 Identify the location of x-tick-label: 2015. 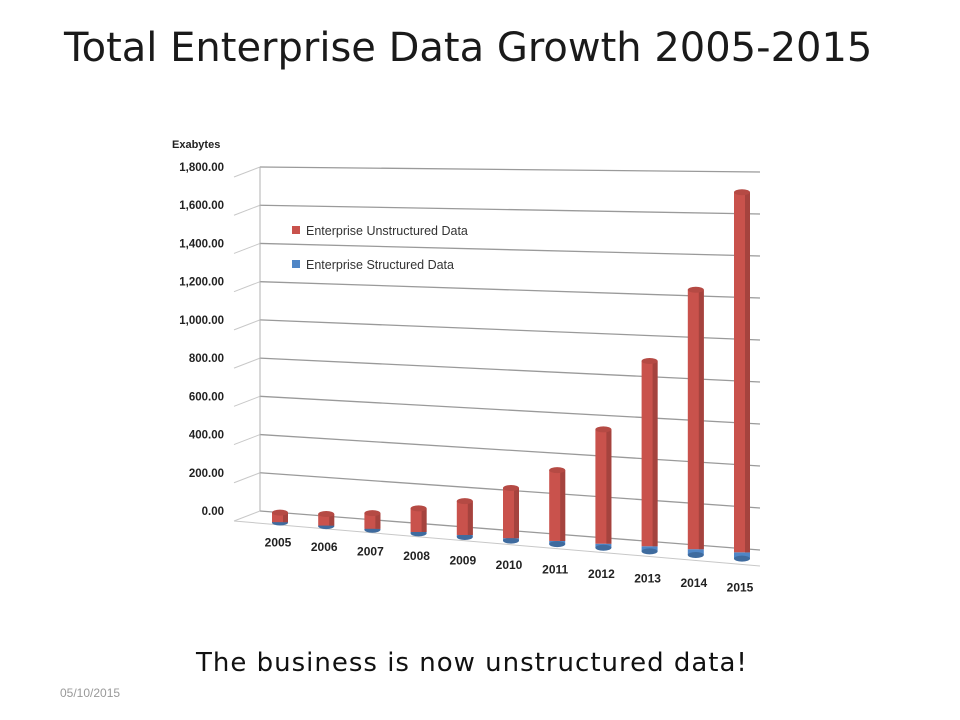
(740, 588).